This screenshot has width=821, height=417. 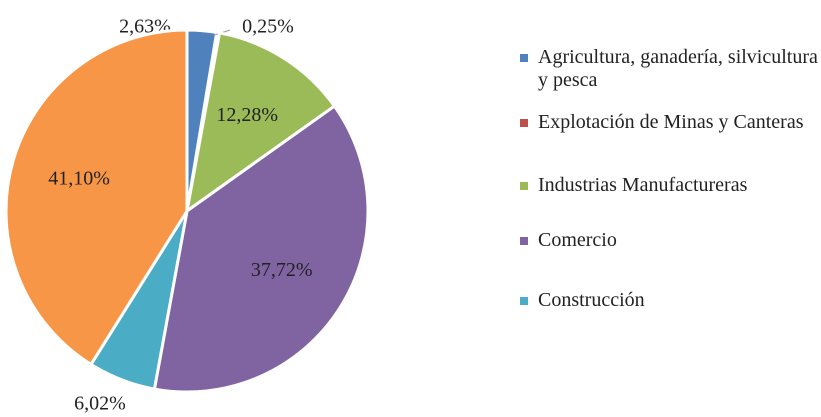 I want to click on legend-item: Industrias Manufactureras, so click(x=670, y=185).